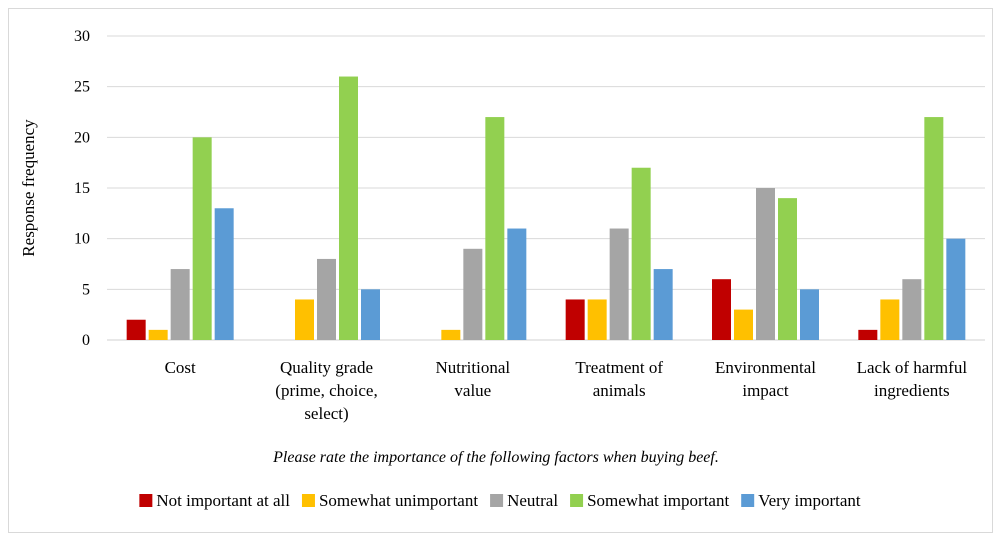 Image resolution: width=1000 pixels, height=540 pixels. What do you see at coordinates (912, 367) in the screenshot?
I see `x-category-label: Lack of harmful` at bounding box center [912, 367].